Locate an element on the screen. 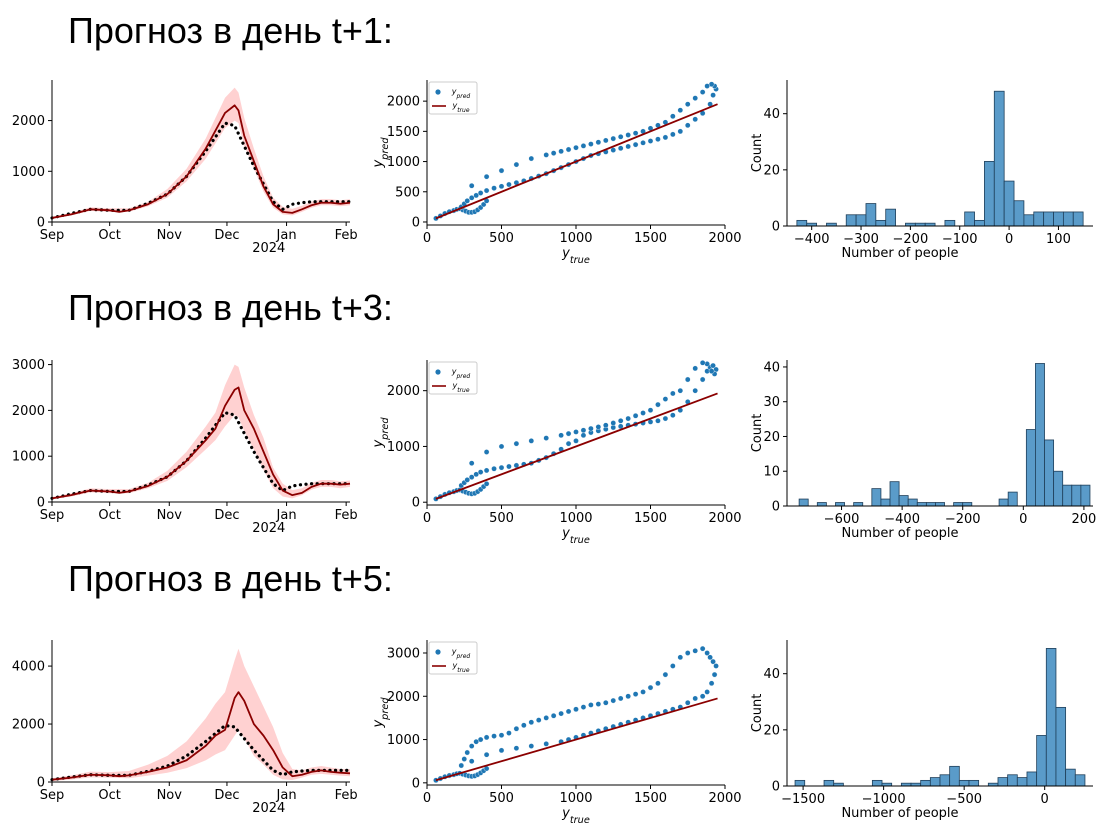  timeseries-chart-3: 0 2000 4000 Sep Oct Nov Dec Jan Feb 2024 is located at coordinates (185, 728).